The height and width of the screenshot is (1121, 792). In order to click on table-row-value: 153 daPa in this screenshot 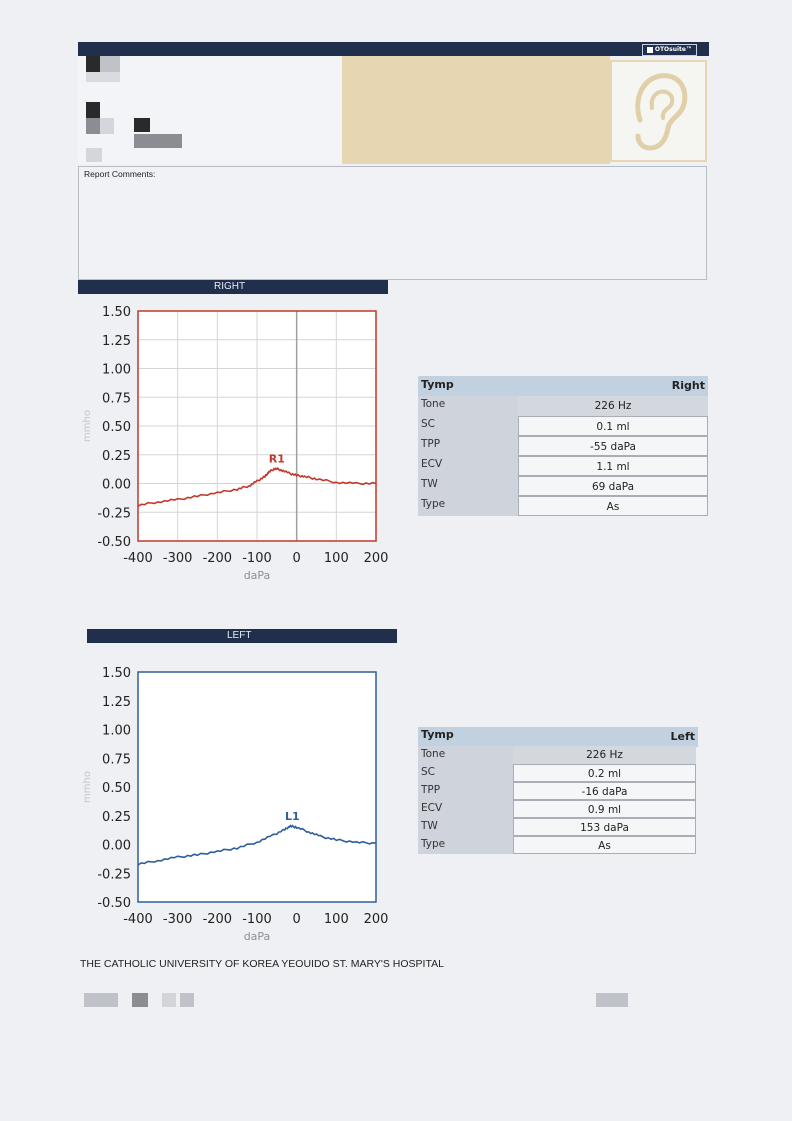, I will do `click(604, 827)`.